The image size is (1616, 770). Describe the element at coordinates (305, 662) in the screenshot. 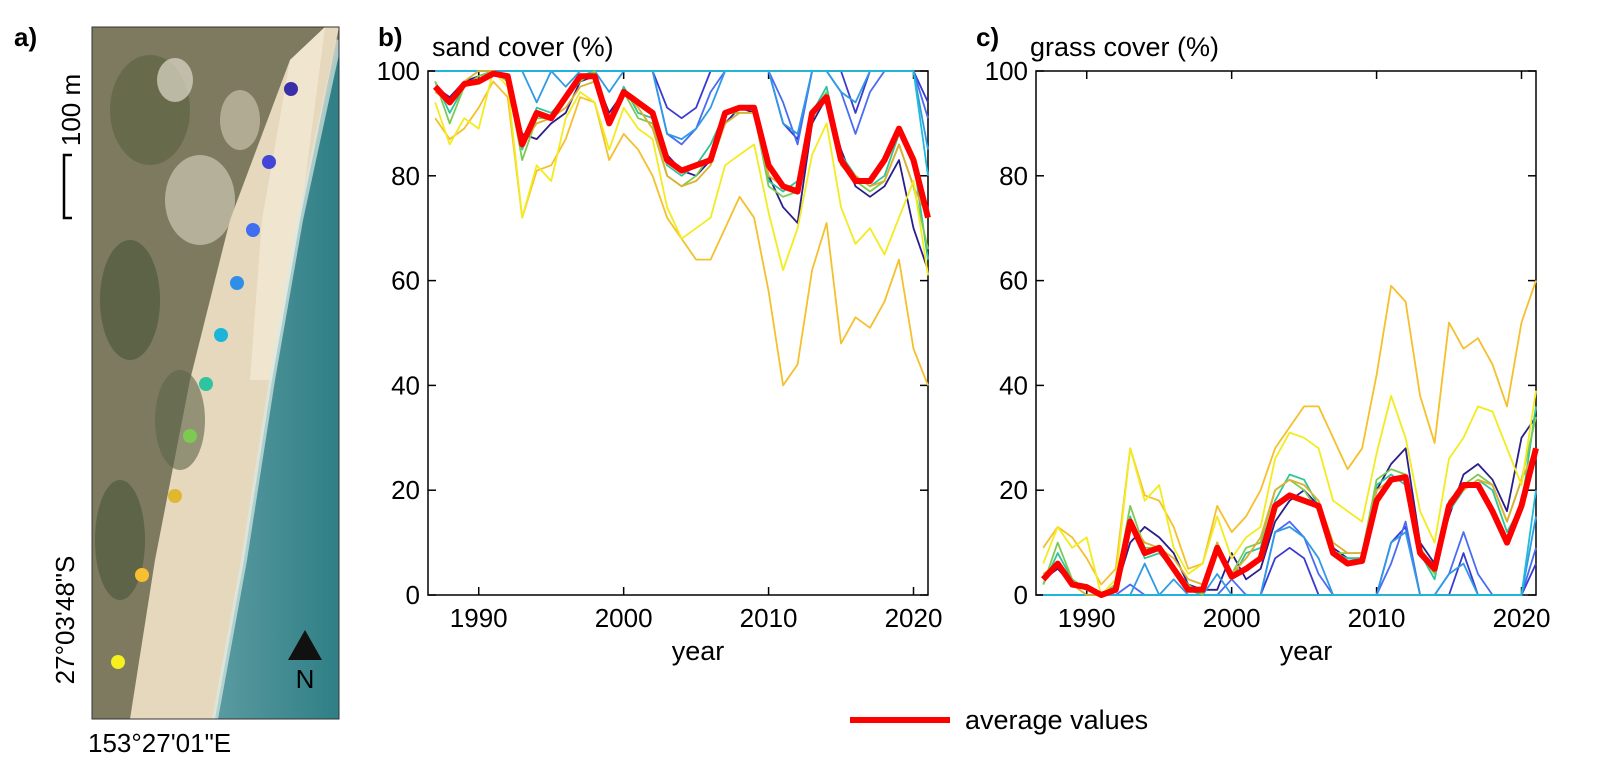

I see `north-arrow: N` at that location.